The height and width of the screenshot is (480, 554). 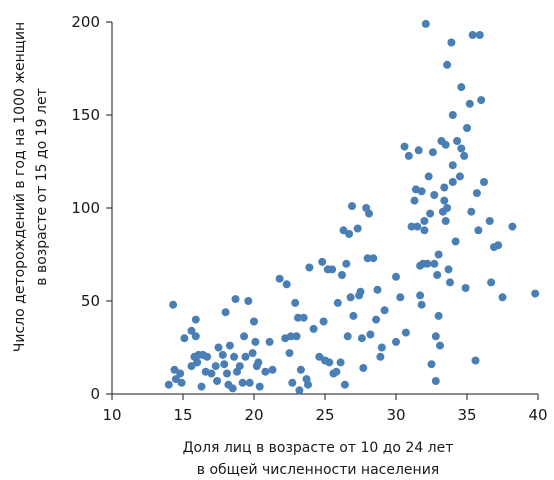 What do you see at coordinates (91, 208) in the screenshot?
I see `y-axis-ticks: 0 50 100 150 200` at bounding box center [91, 208].